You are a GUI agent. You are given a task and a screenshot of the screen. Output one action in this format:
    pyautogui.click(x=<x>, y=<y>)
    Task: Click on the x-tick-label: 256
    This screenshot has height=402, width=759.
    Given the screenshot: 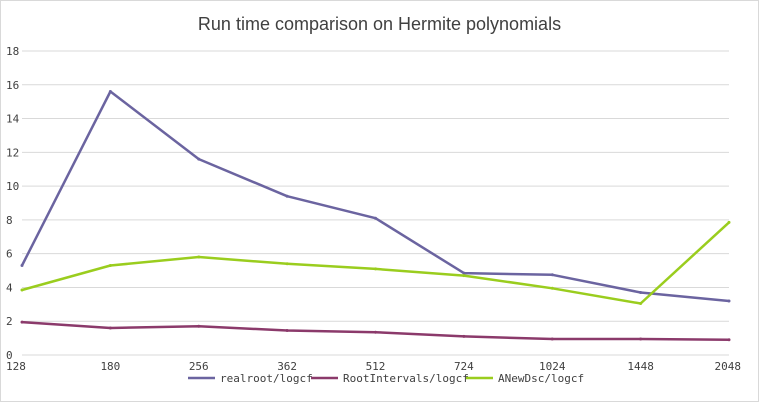 What is the action you would take?
    pyautogui.click(x=199, y=366)
    